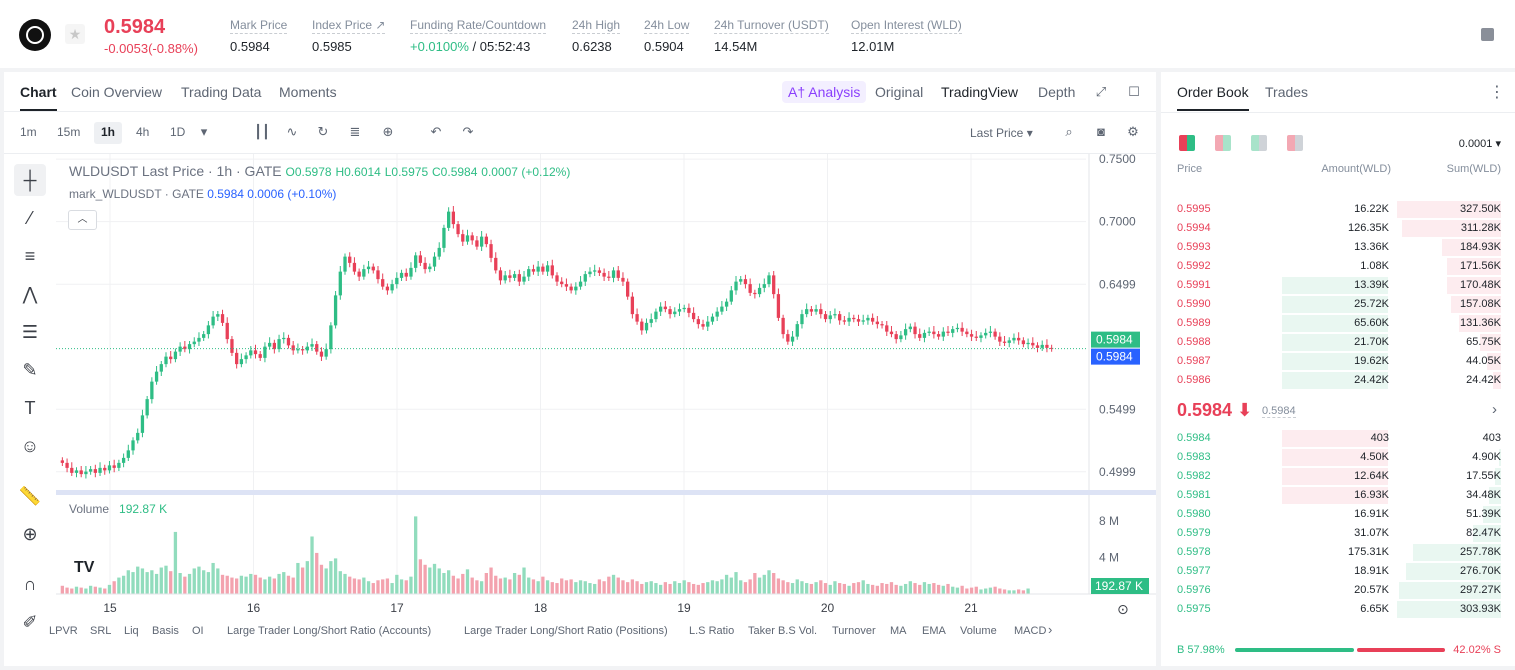 Image resolution: width=1515 pixels, height=670 pixels. I want to click on ask-row: 0.5987 19.62K 44.05K, so click(1338, 361).